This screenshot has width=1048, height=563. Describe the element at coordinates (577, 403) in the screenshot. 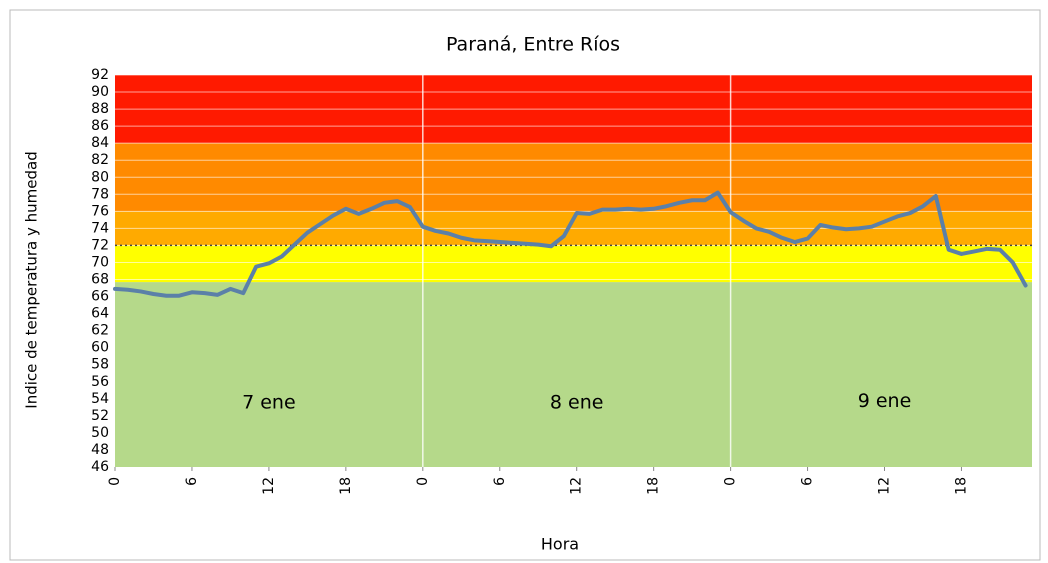

I see `day-label: 8 ene` at that location.